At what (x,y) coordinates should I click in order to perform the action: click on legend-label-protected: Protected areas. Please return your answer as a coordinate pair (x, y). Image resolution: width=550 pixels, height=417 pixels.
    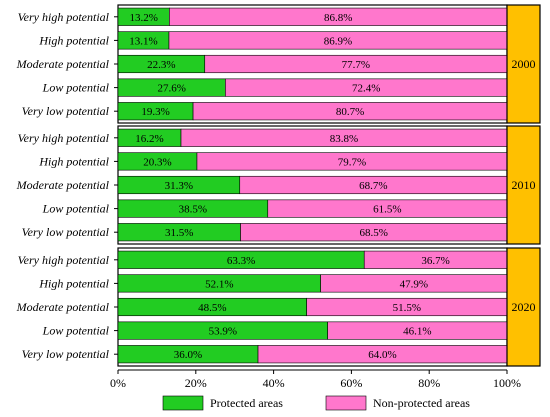
    Looking at the image, I should click on (246, 403).